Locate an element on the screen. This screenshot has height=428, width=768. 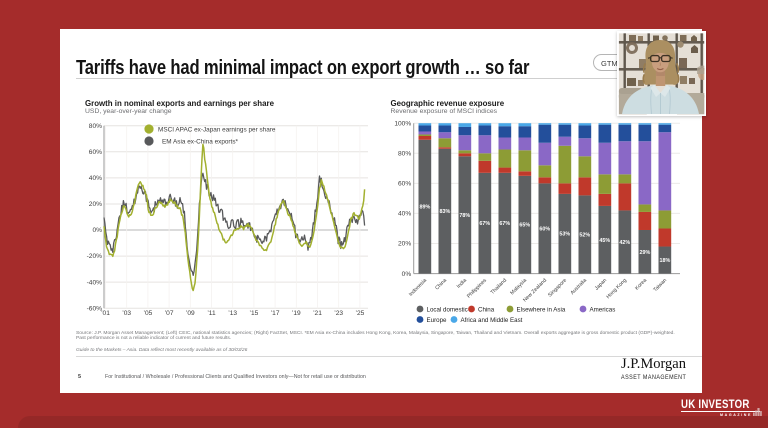
svg-text: 65% is located at coordinates (524, 226).